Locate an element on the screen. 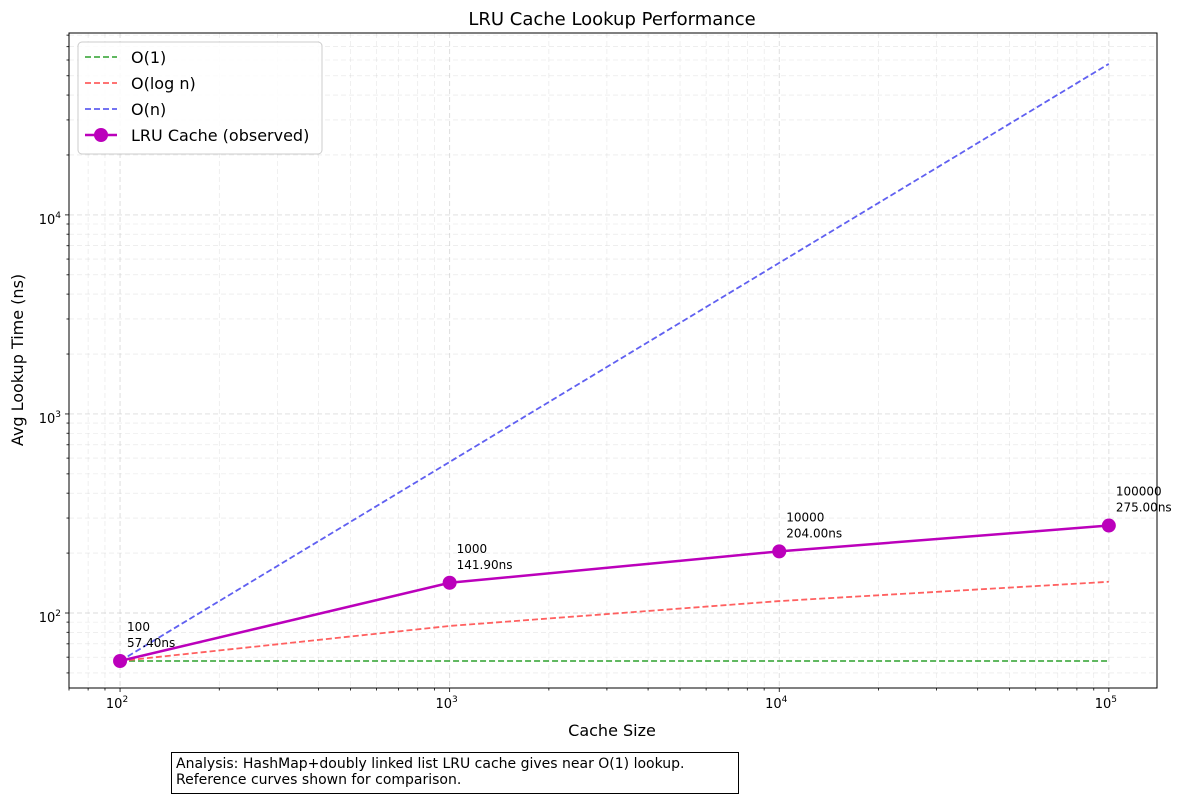 Image resolution: width=1182 pixels, height=800 pixels. y-tick-label: 104 is located at coordinates (50, 219).